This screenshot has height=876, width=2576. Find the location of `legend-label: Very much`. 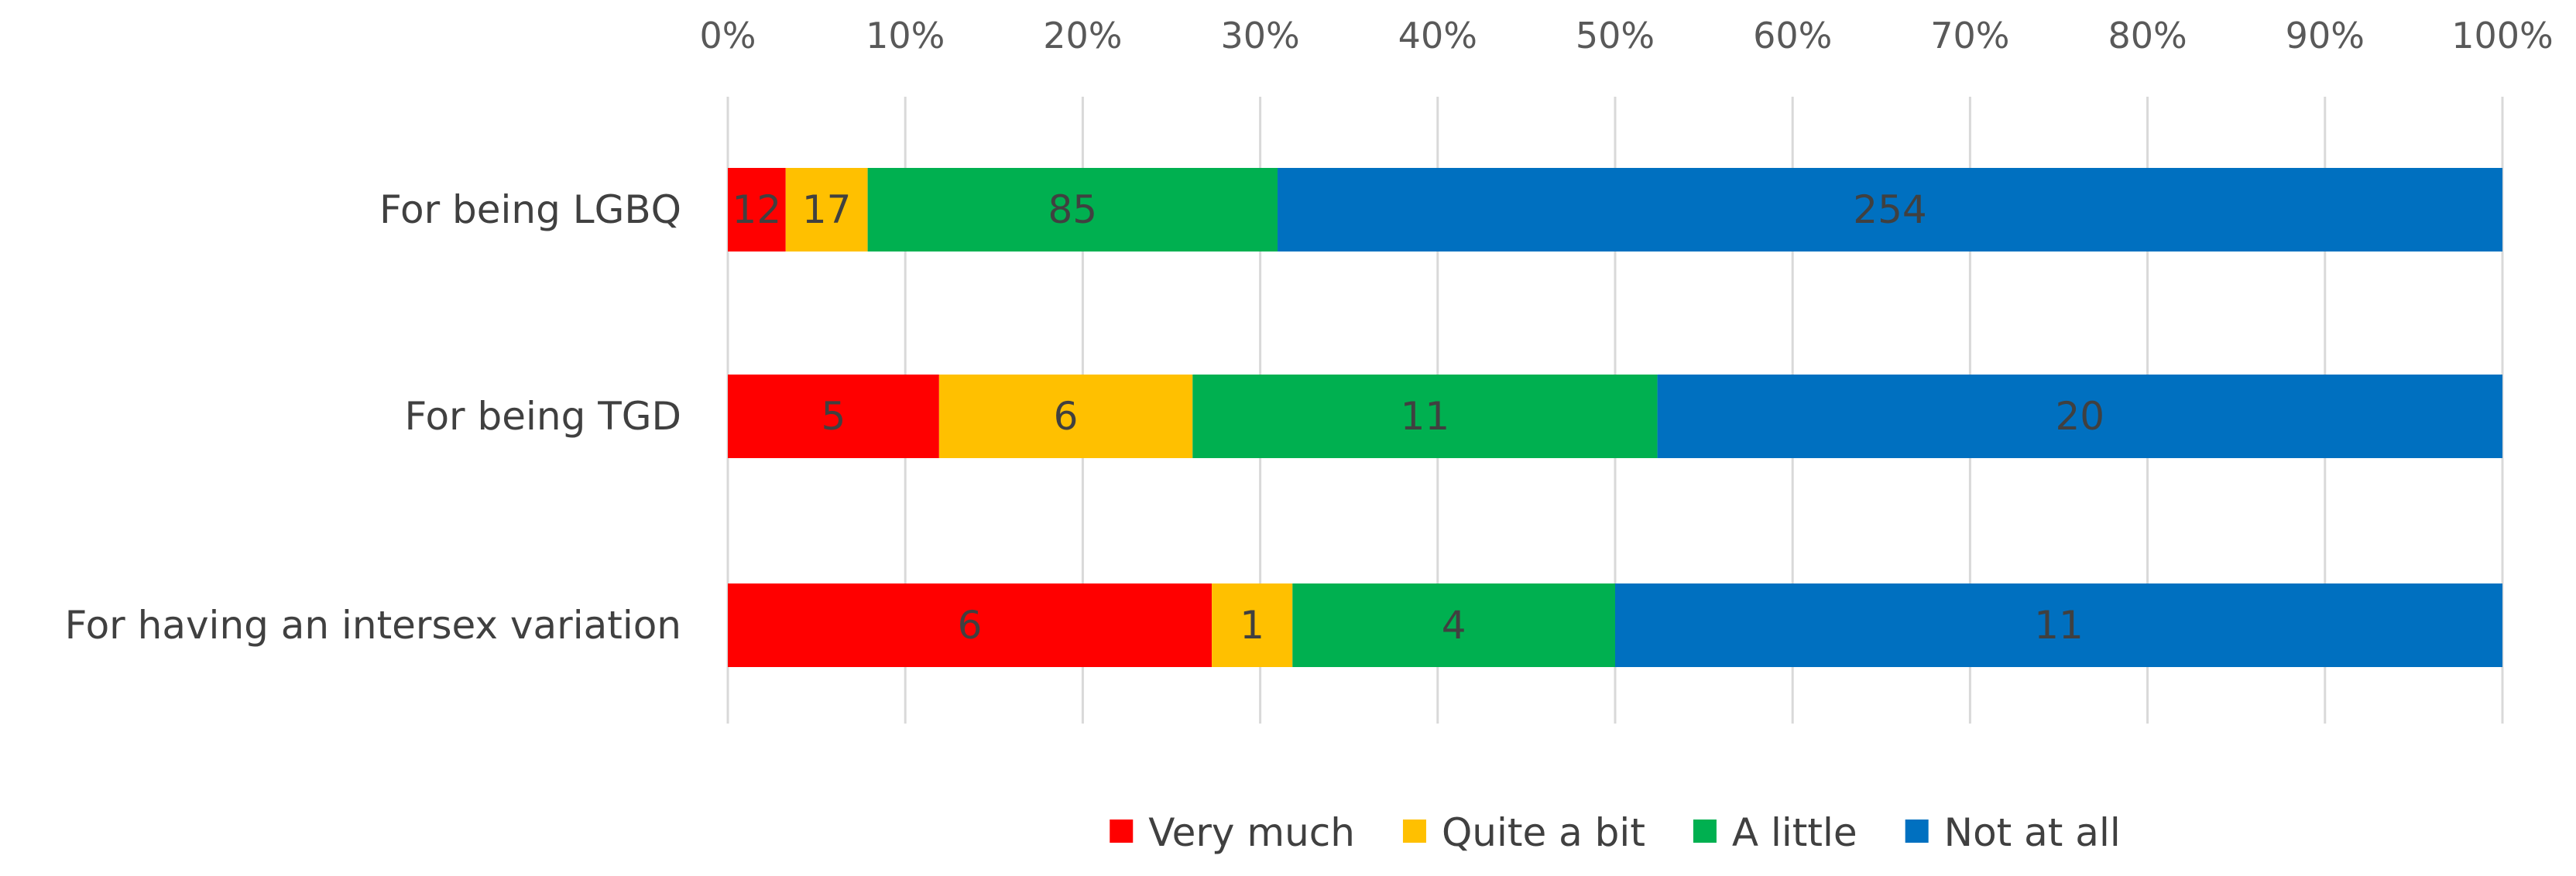

legend-label: Very much is located at coordinates (1251, 832).